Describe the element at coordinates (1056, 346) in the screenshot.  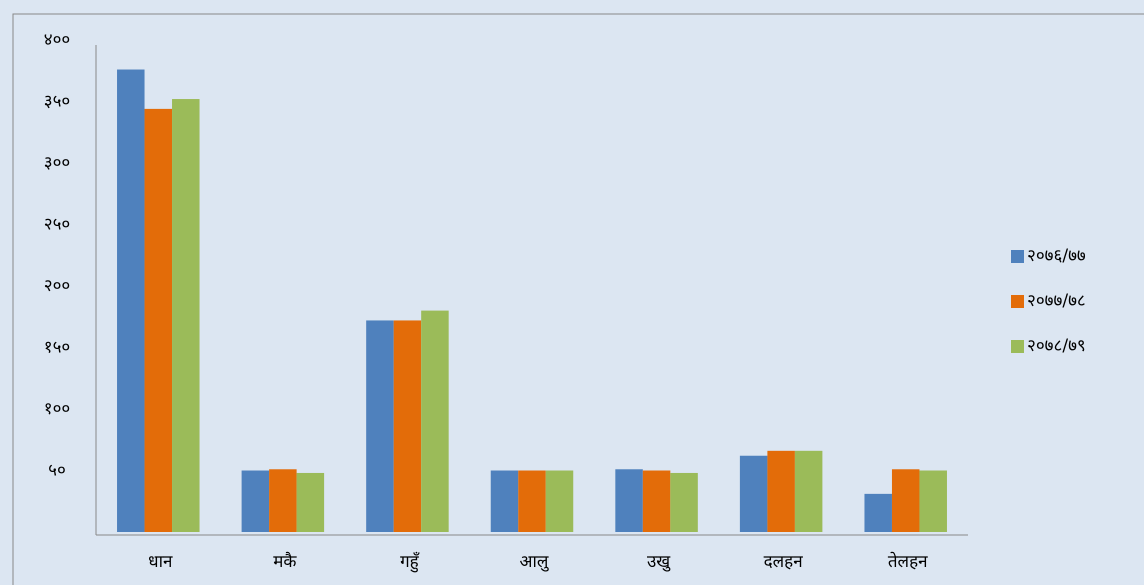
I see `legend-label: २०७८/७९` at that location.